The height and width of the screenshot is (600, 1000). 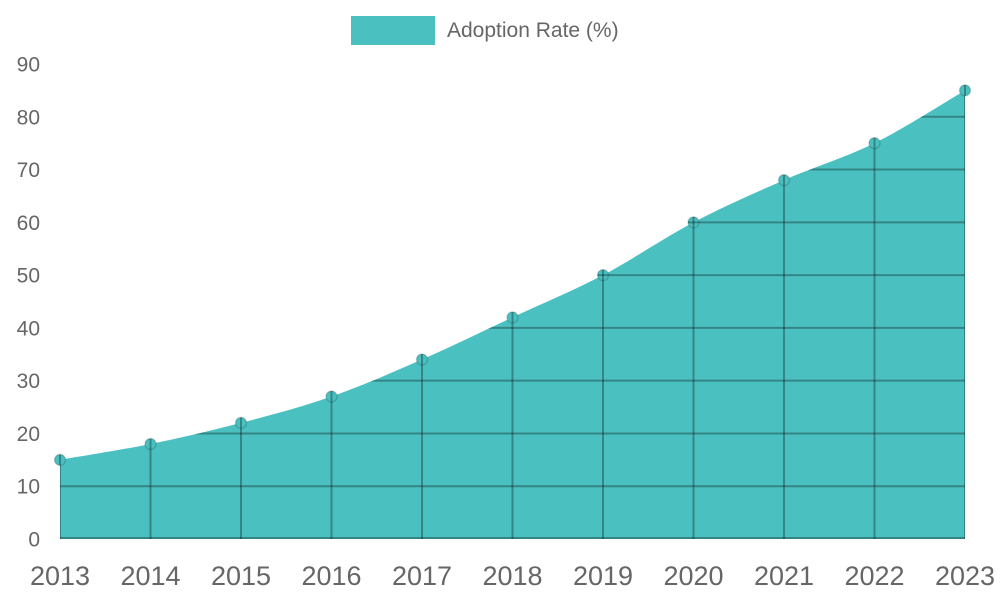 I want to click on legend-label: Adoption Rate (%), so click(x=533, y=30).